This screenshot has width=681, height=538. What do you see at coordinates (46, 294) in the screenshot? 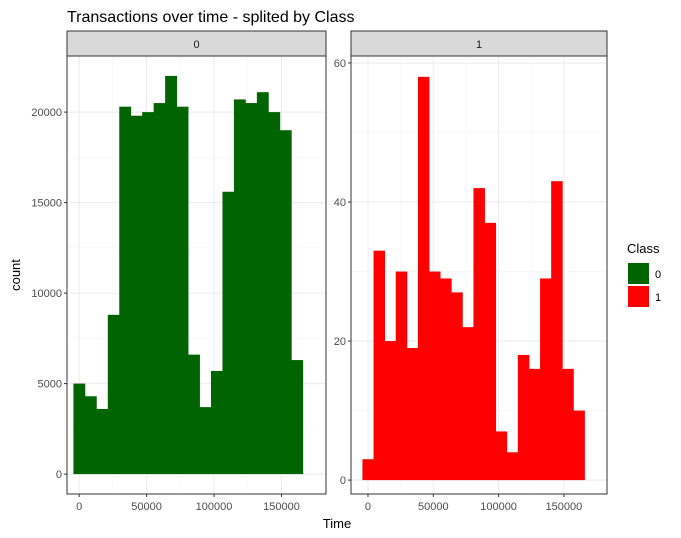
I see `y-tick-label: 10000` at bounding box center [46, 294].